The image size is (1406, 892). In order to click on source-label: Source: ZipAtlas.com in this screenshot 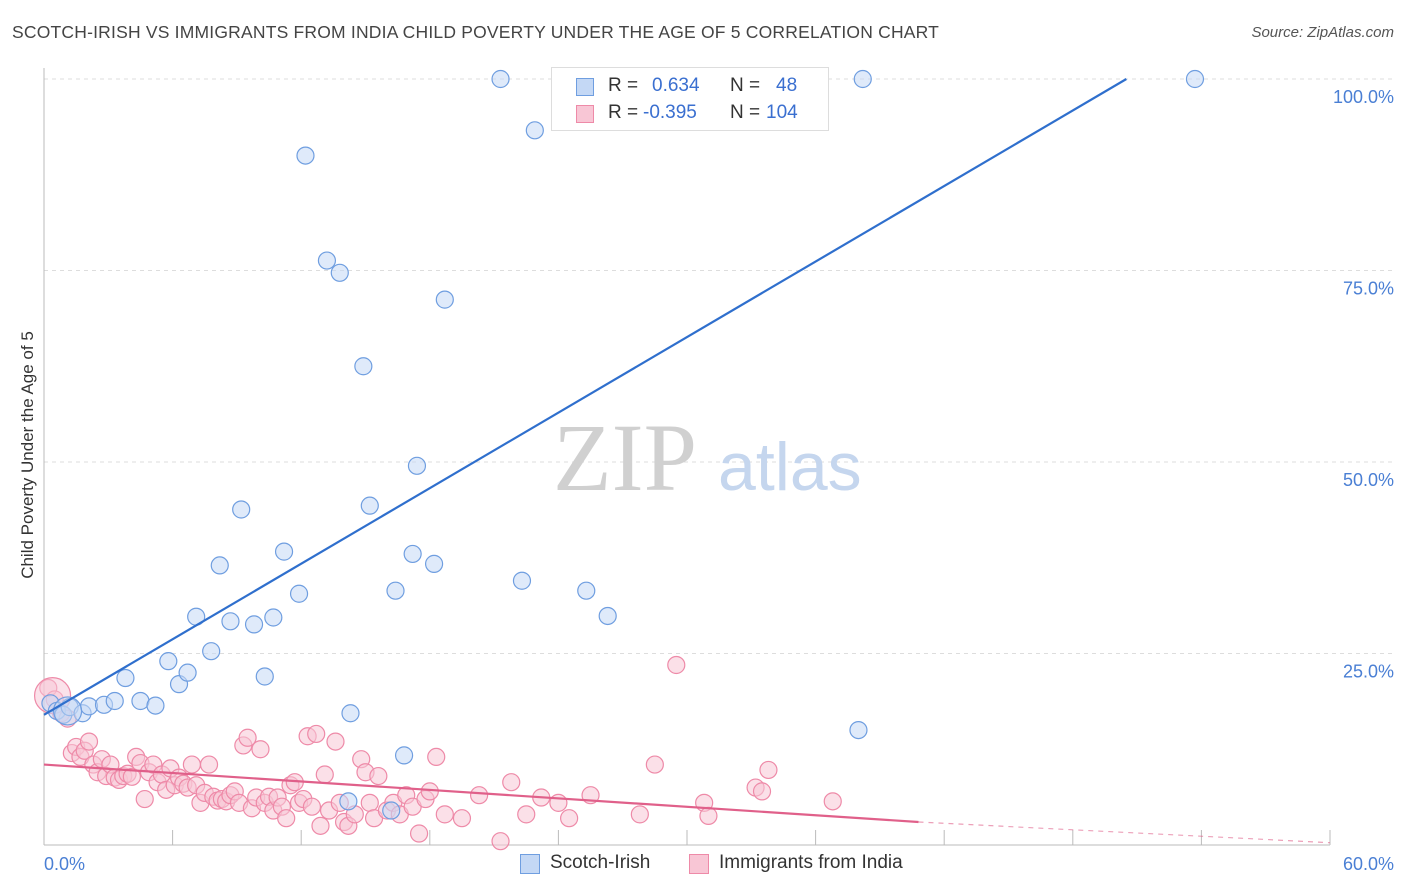, I will do `click(1322, 32)`.